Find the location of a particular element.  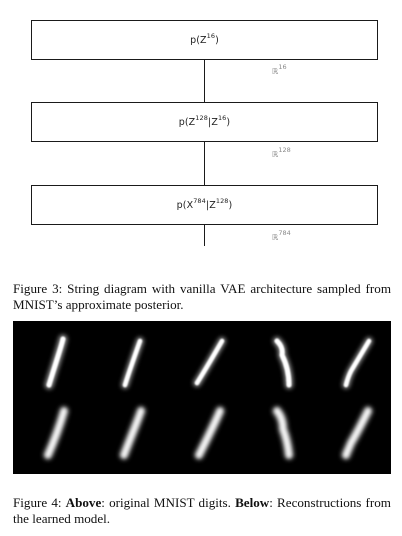

figure4-above-label: Above is located at coordinates (83, 502).